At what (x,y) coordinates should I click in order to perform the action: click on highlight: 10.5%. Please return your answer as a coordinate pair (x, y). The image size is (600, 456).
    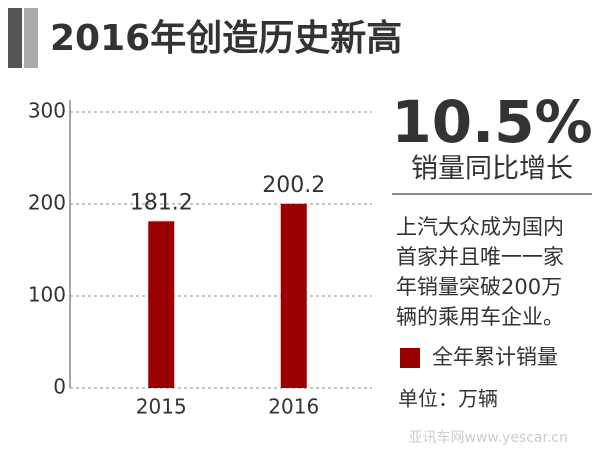
    Looking at the image, I should click on (491, 122).